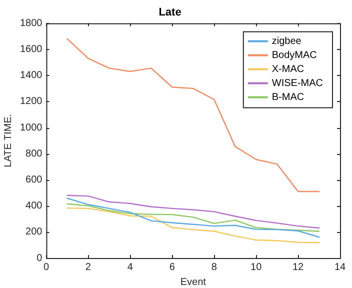 The height and width of the screenshot is (288, 352). I want to click on x-tick-label: 12, so click(298, 267).